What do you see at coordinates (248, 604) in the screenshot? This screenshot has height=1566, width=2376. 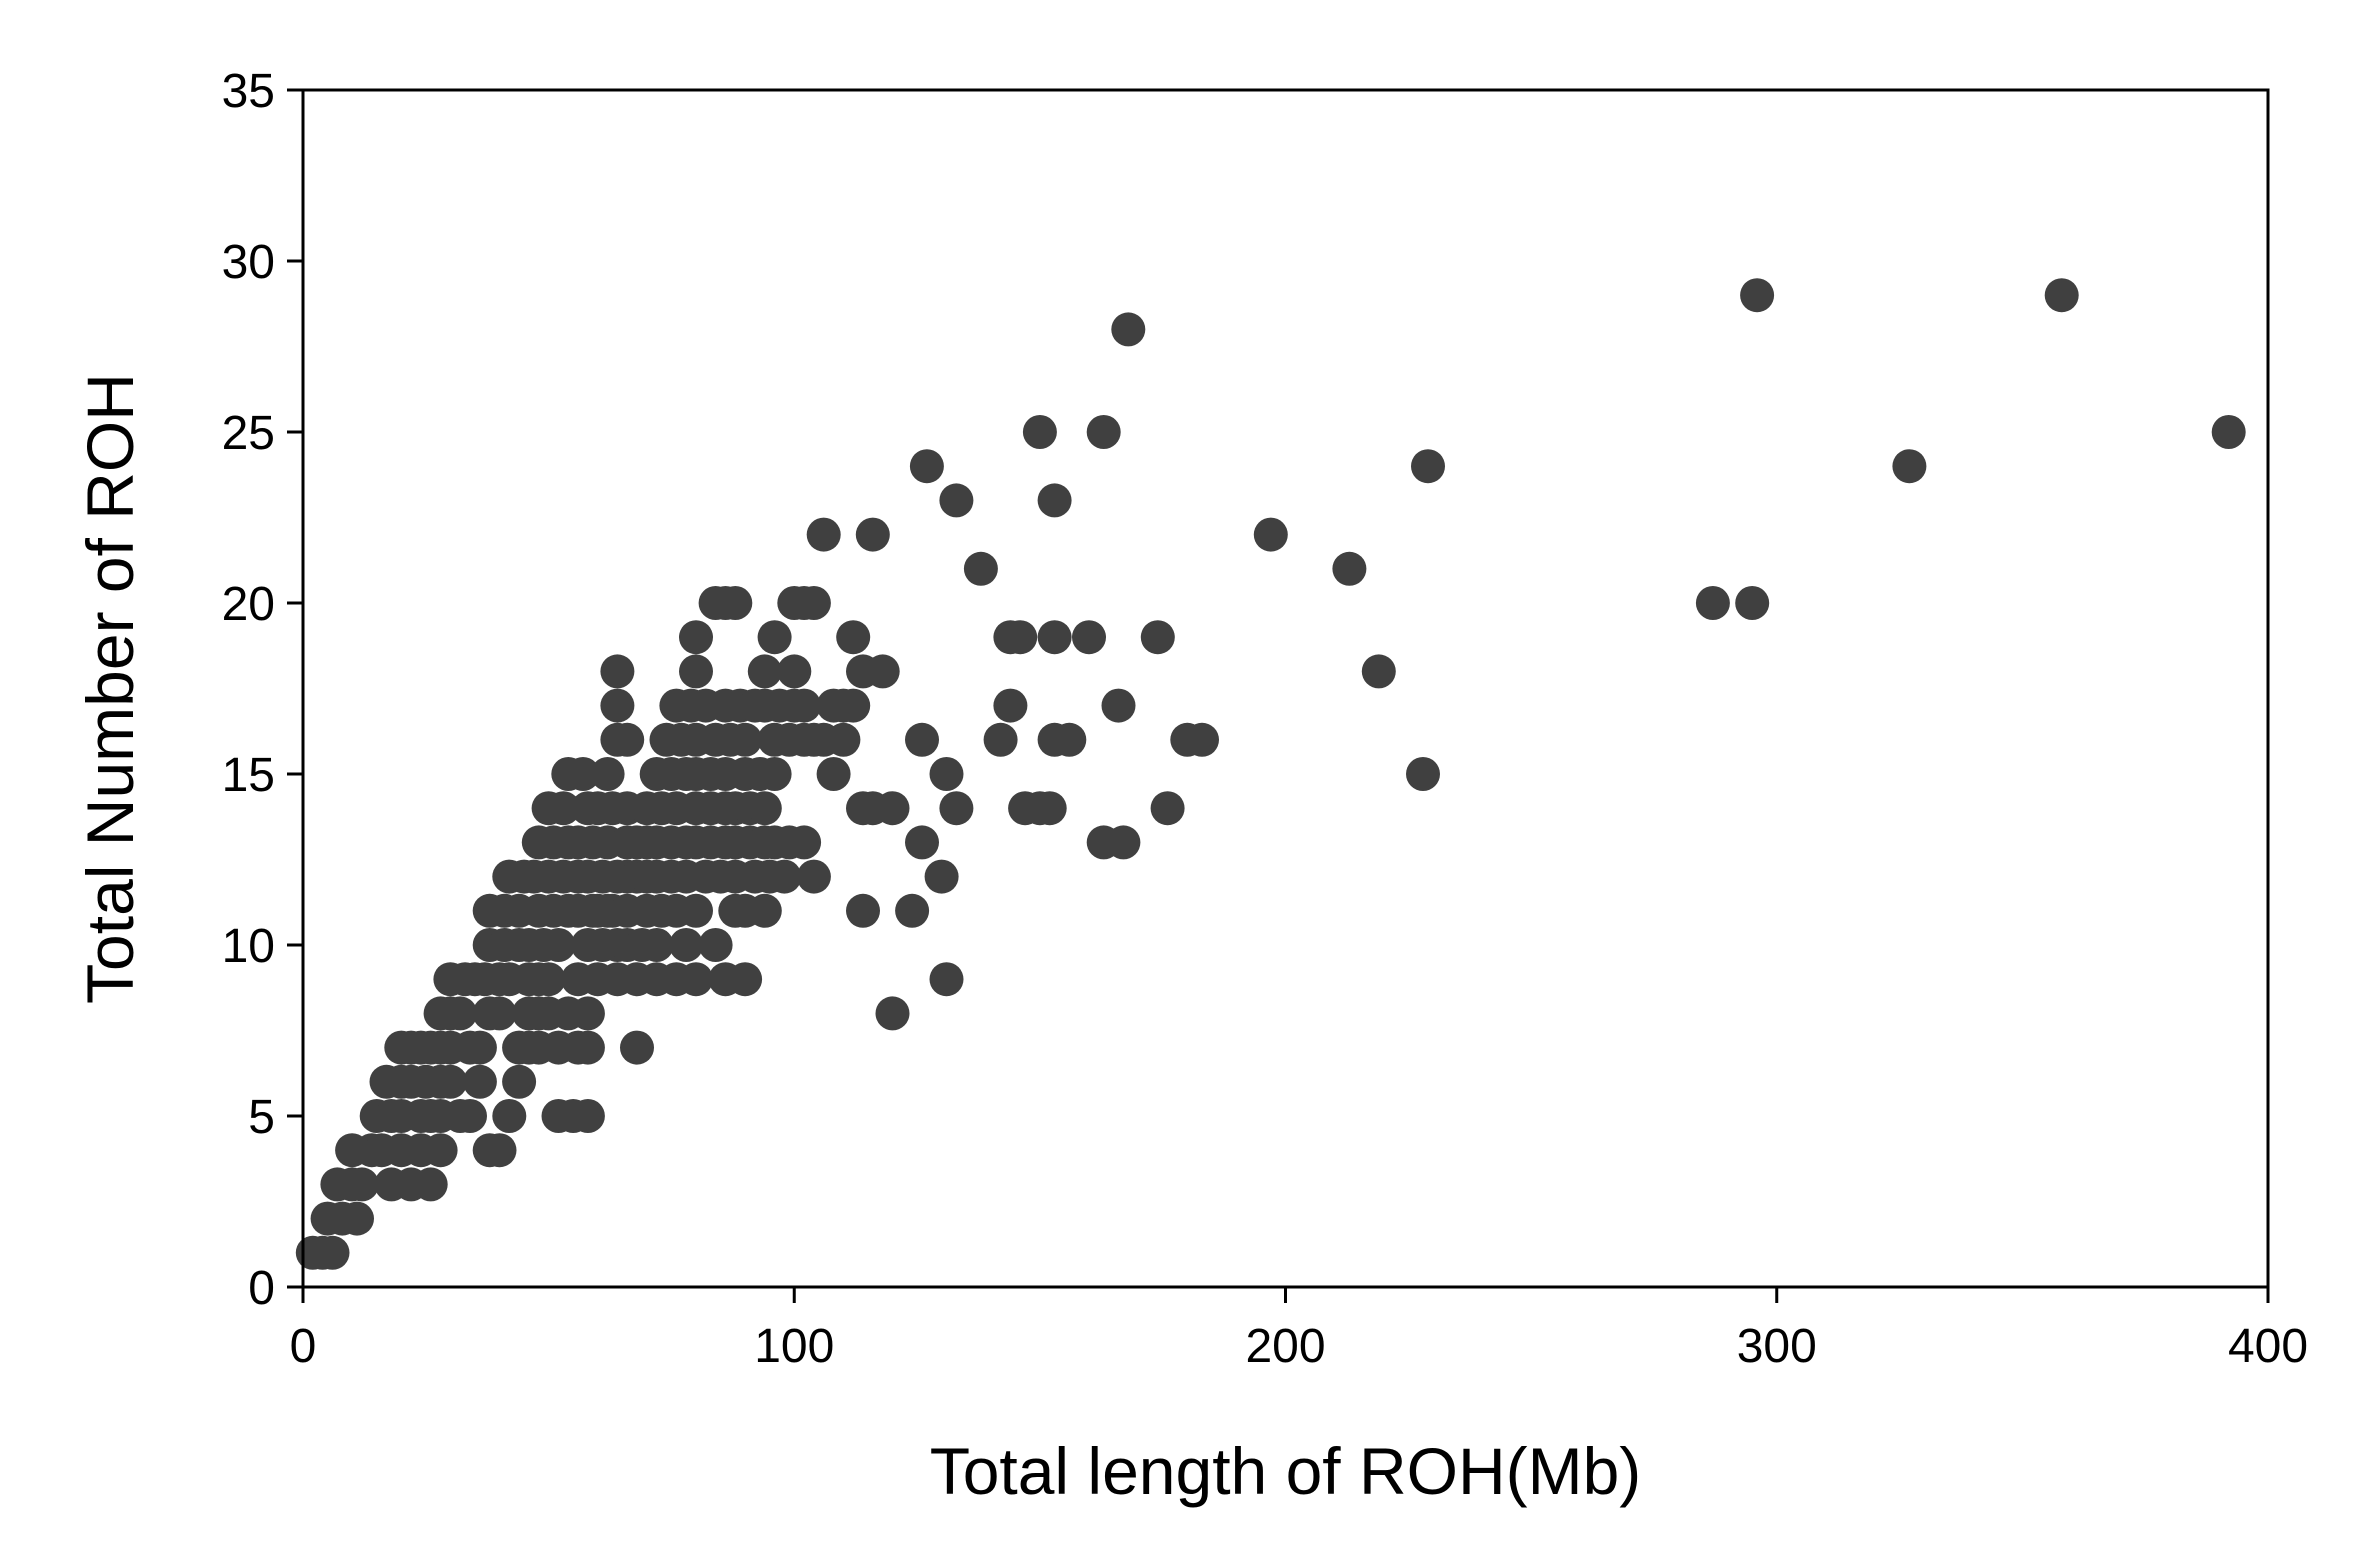 I see `y-tick-label: 20` at bounding box center [248, 604].